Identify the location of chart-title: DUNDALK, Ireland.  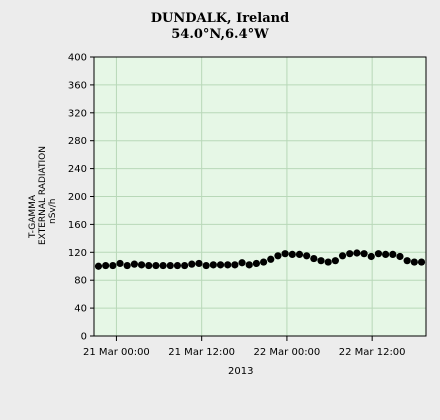
(220, 18).